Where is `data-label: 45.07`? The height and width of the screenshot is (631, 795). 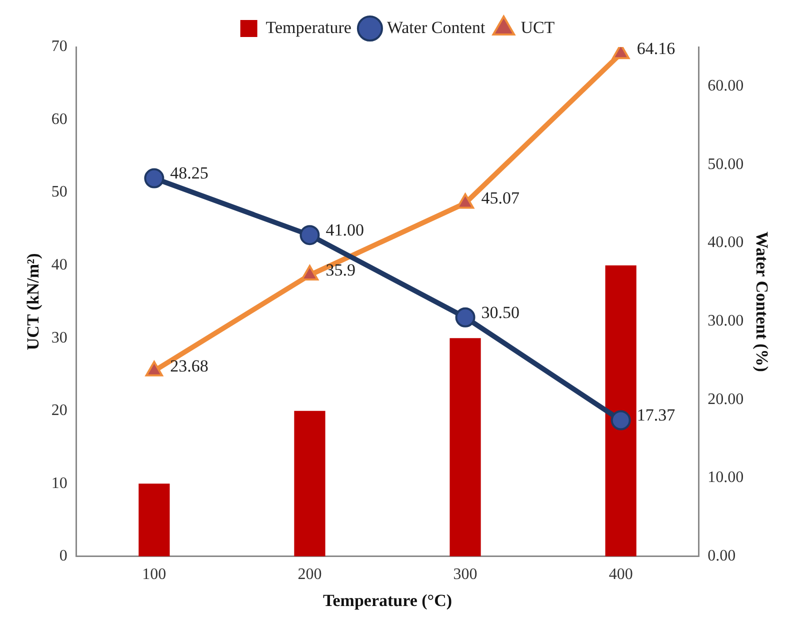 data-label: 45.07 is located at coordinates (500, 198).